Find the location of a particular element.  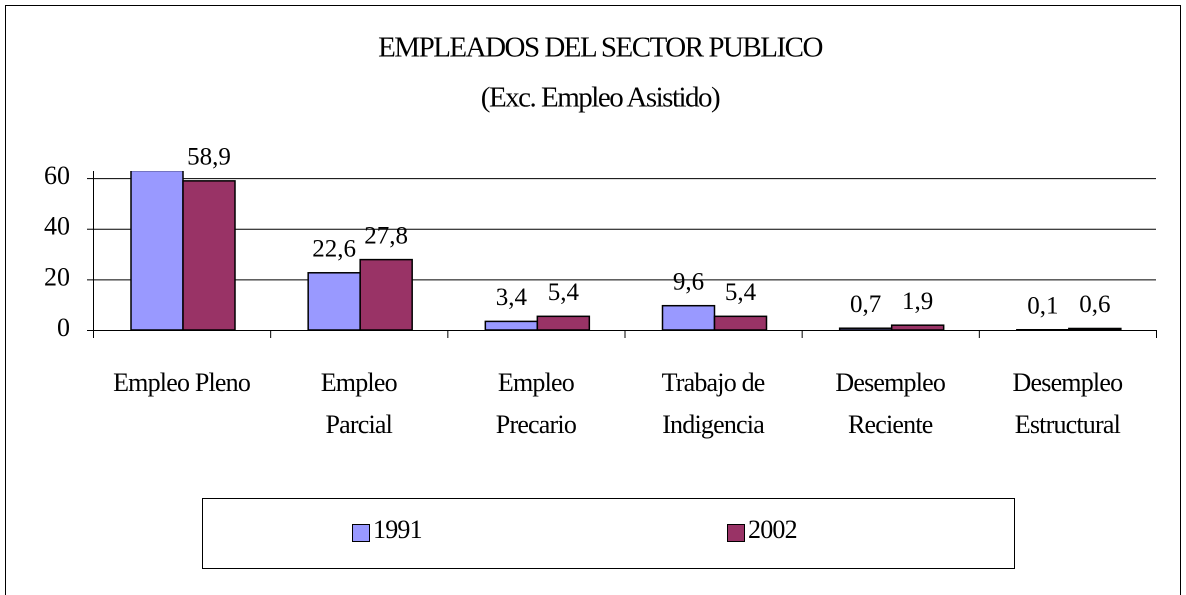

value-label: 1,9 is located at coordinates (917, 301).